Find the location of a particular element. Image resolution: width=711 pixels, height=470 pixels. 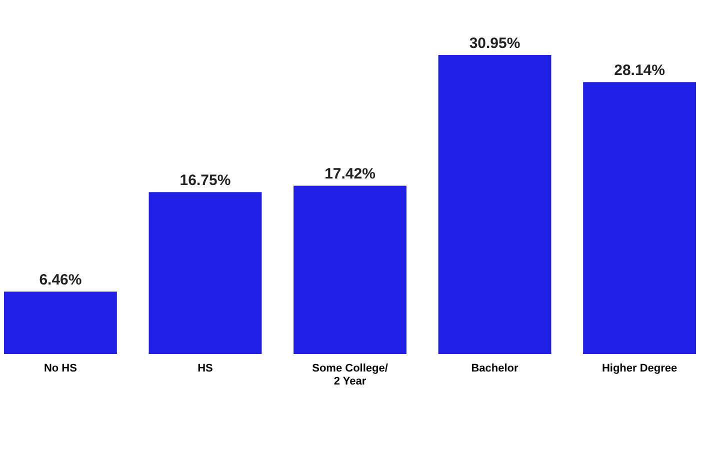

data-label: 6.46% is located at coordinates (60, 280).